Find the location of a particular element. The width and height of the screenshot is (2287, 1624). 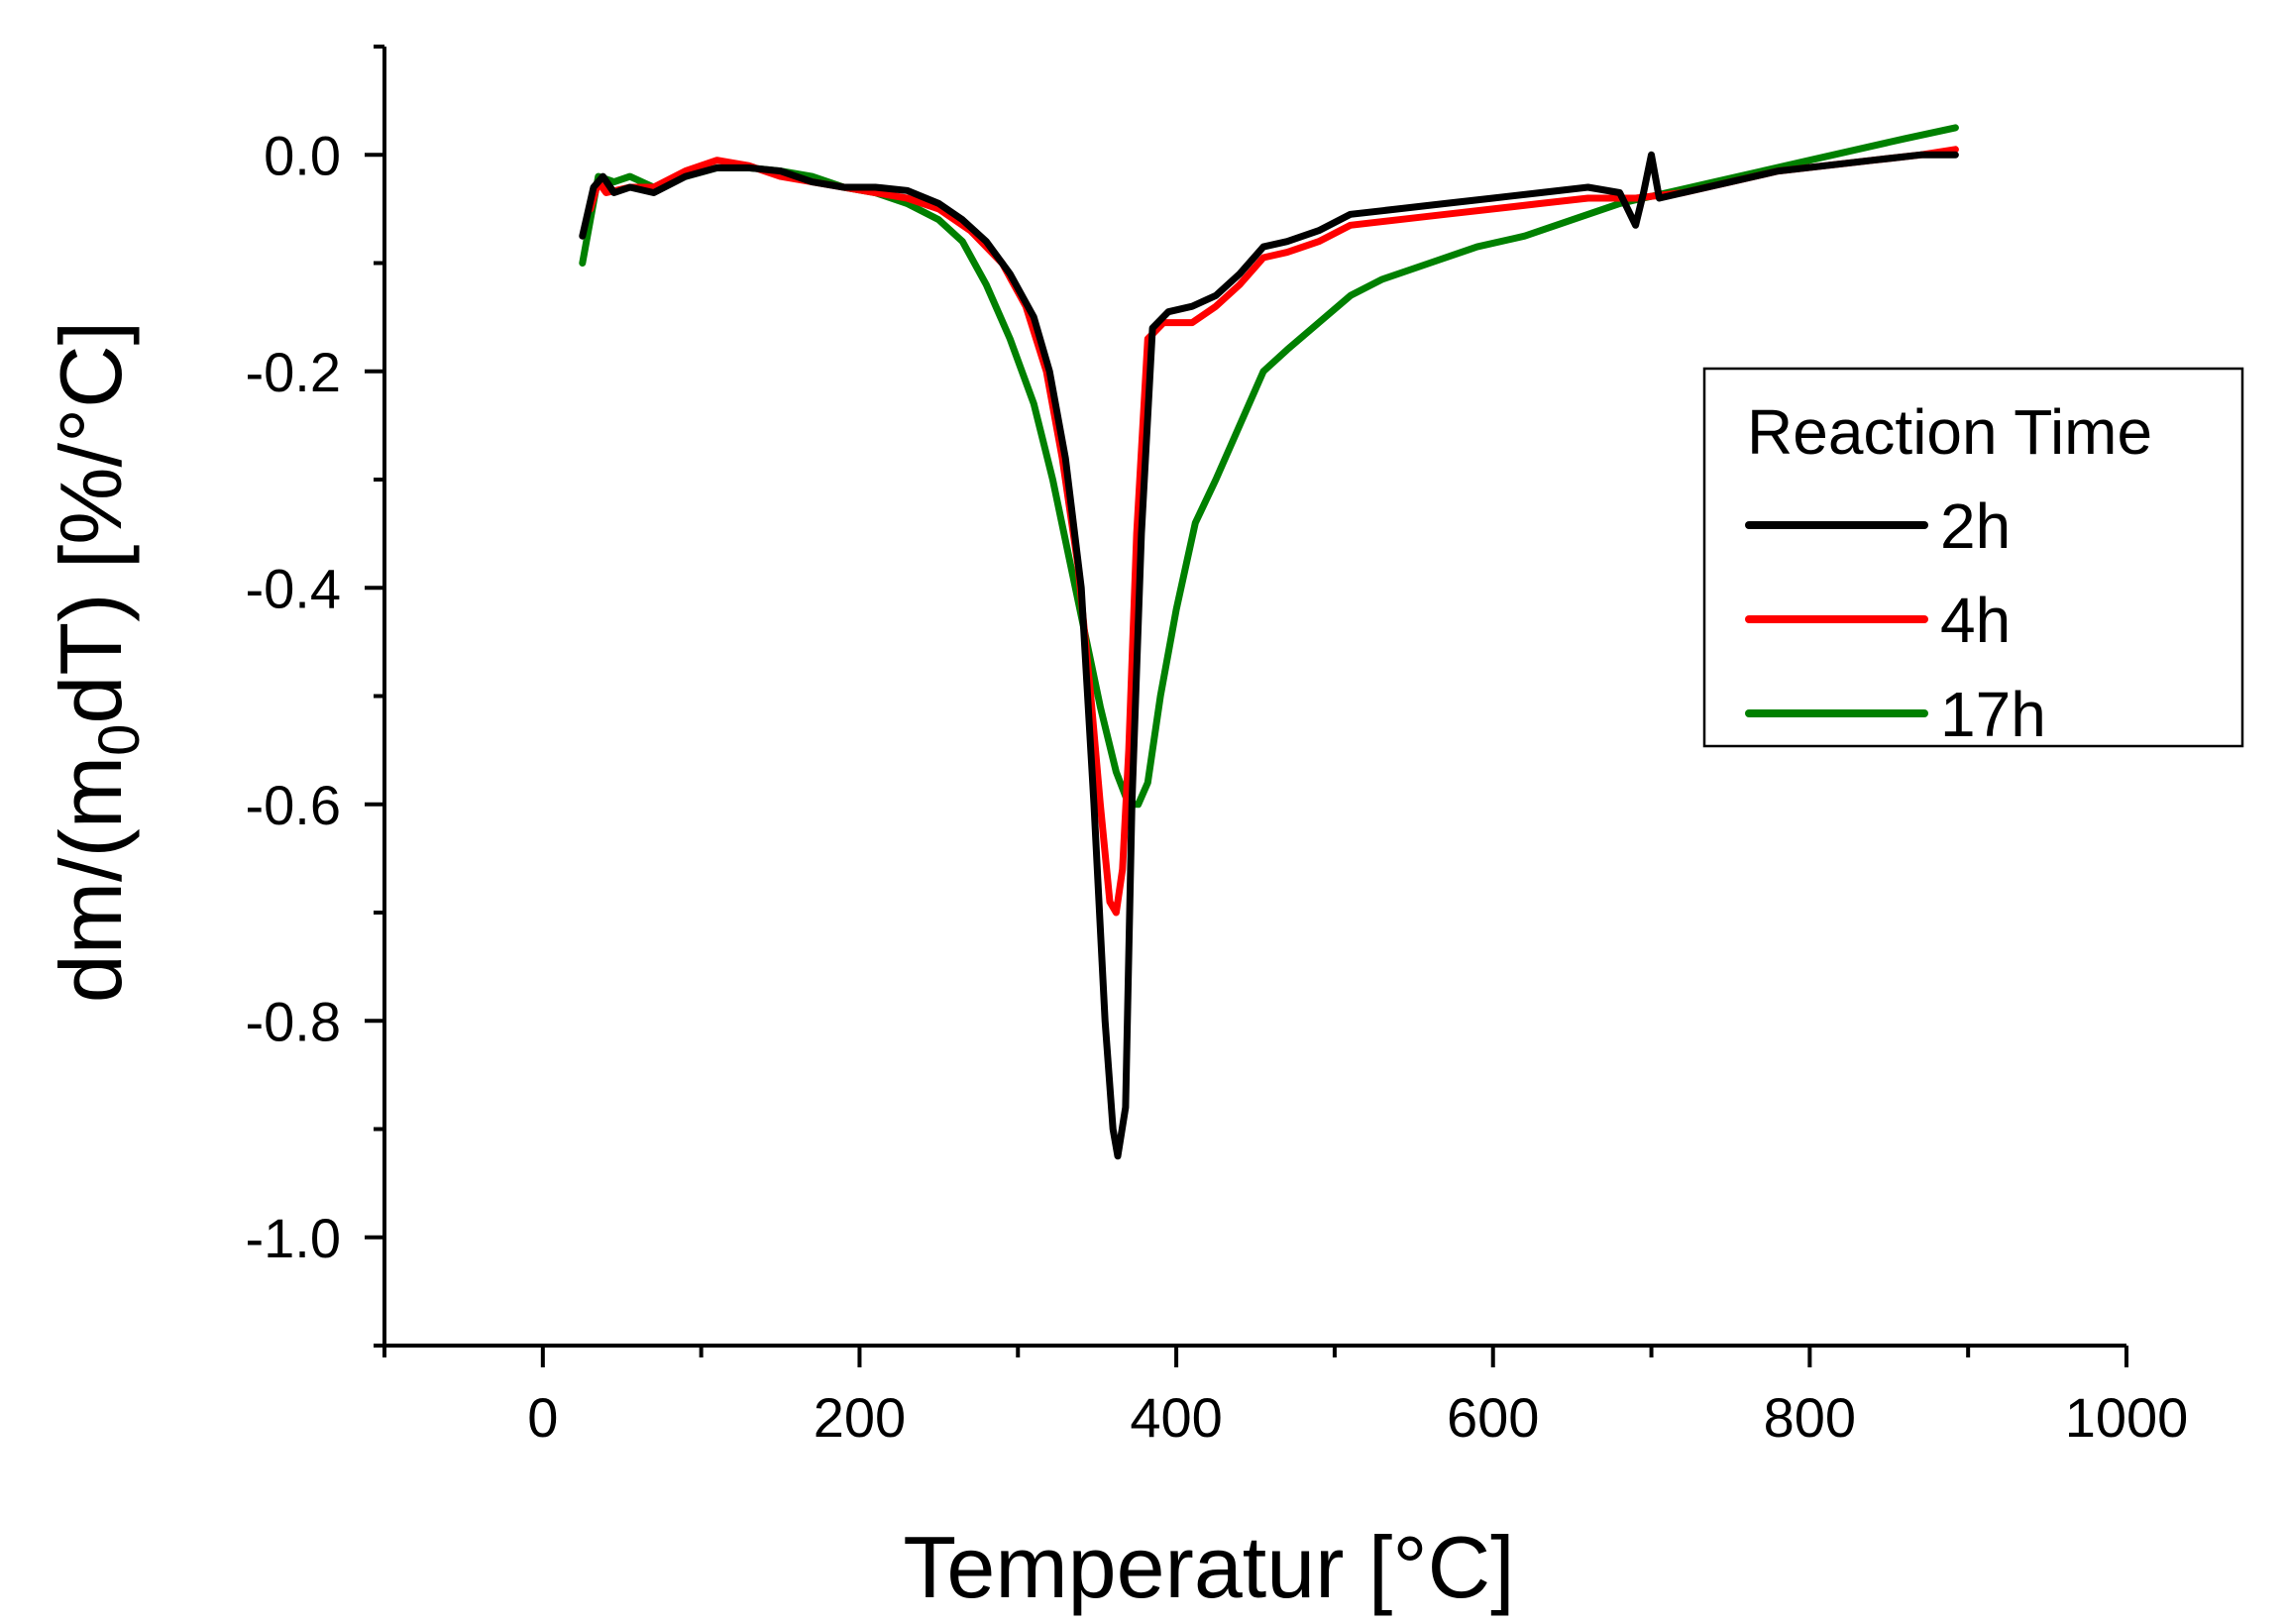

x-tick-label: 800 is located at coordinates (1810, 1417).